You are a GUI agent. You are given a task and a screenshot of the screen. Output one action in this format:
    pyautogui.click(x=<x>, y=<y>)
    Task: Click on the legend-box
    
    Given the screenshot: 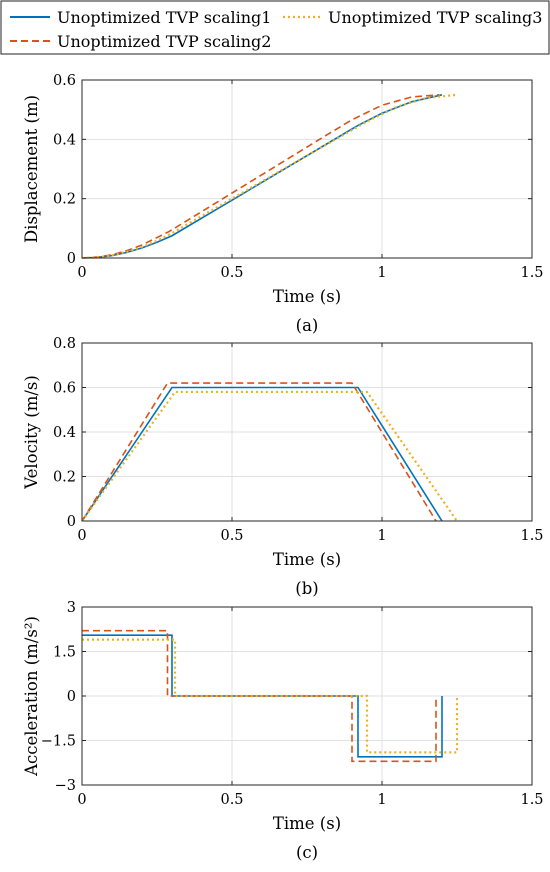 What is the action you would take?
    pyautogui.click(x=275, y=27)
    